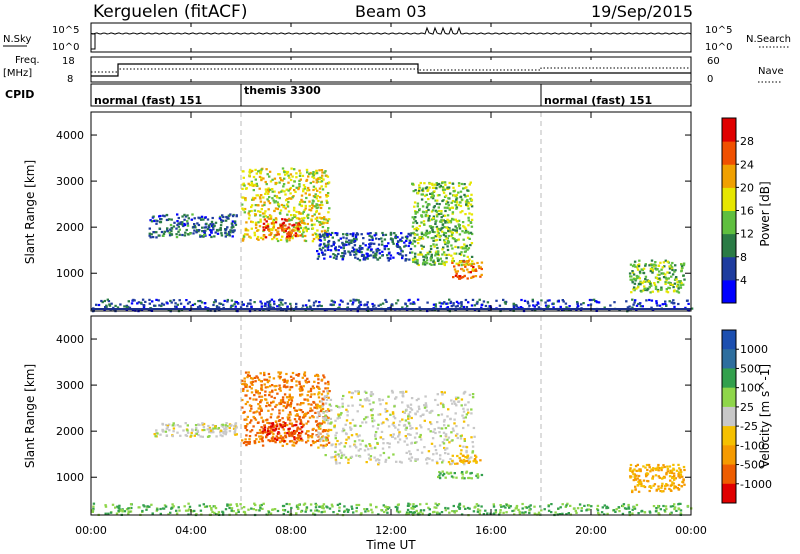 The width and height of the screenshot is (800, 554). I want to click on velocity-colorbar-tick-label: 100, so click(750, 388).